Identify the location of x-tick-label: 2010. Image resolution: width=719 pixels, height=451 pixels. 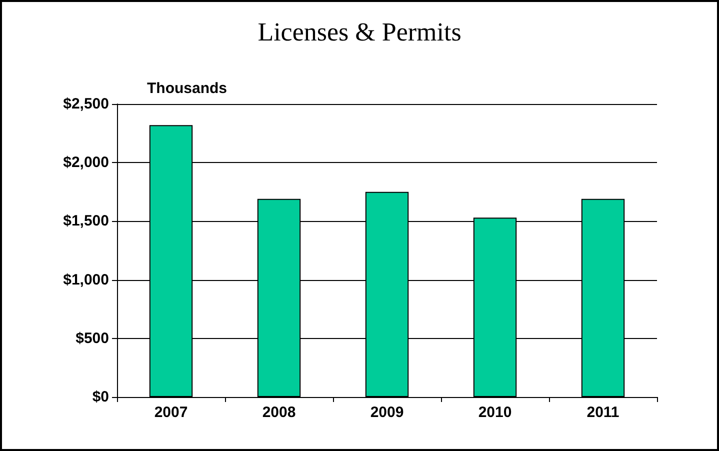
(495, 412).